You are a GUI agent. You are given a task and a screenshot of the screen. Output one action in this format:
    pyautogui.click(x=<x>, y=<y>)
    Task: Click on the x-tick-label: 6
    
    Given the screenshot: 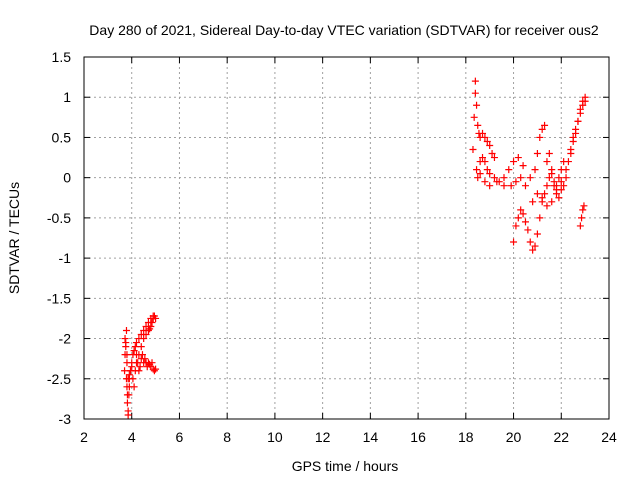 What is the action you would take?
    pyautogui.click(x=180, y=437)
    